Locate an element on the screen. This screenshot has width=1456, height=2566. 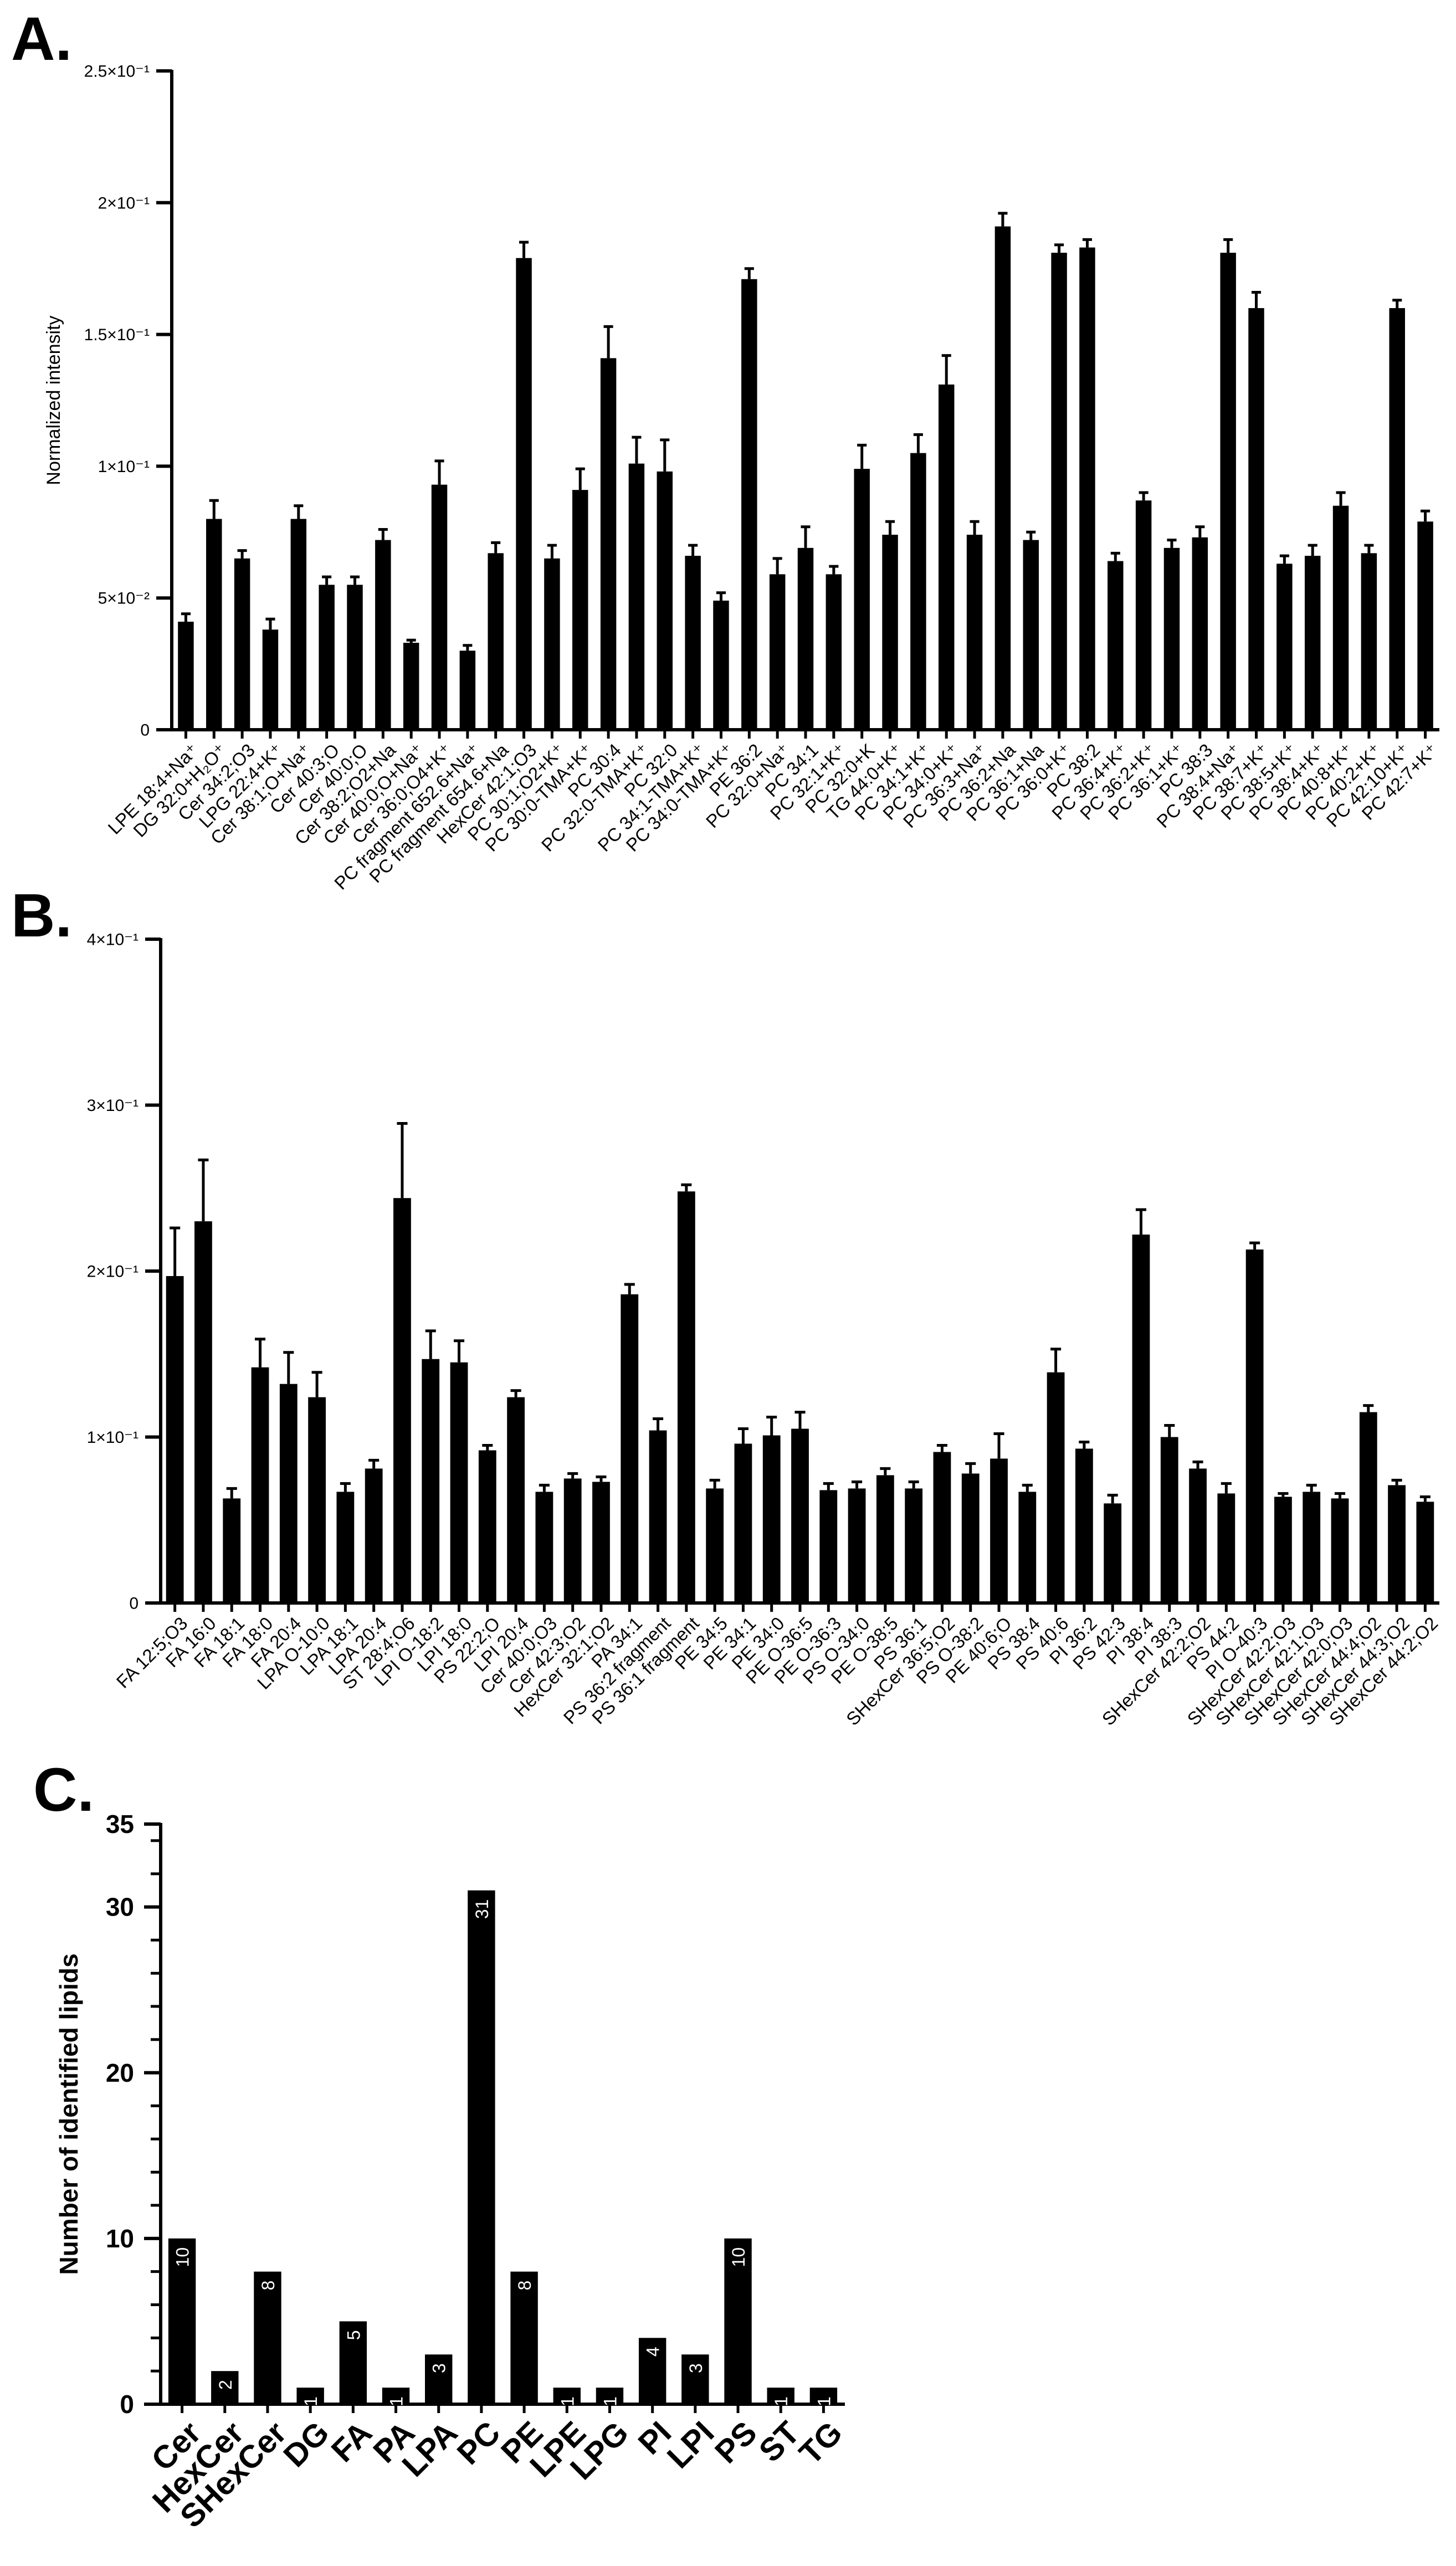
y-axis-title: Number of identified lipids is located at coordinates (68, 2114).